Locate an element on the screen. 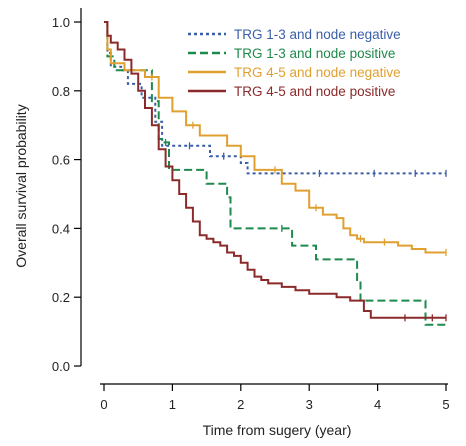 This screenshot has height=446, width=466. x-axis-label: Time from sugery (year) is located at coordinates (277, 430).